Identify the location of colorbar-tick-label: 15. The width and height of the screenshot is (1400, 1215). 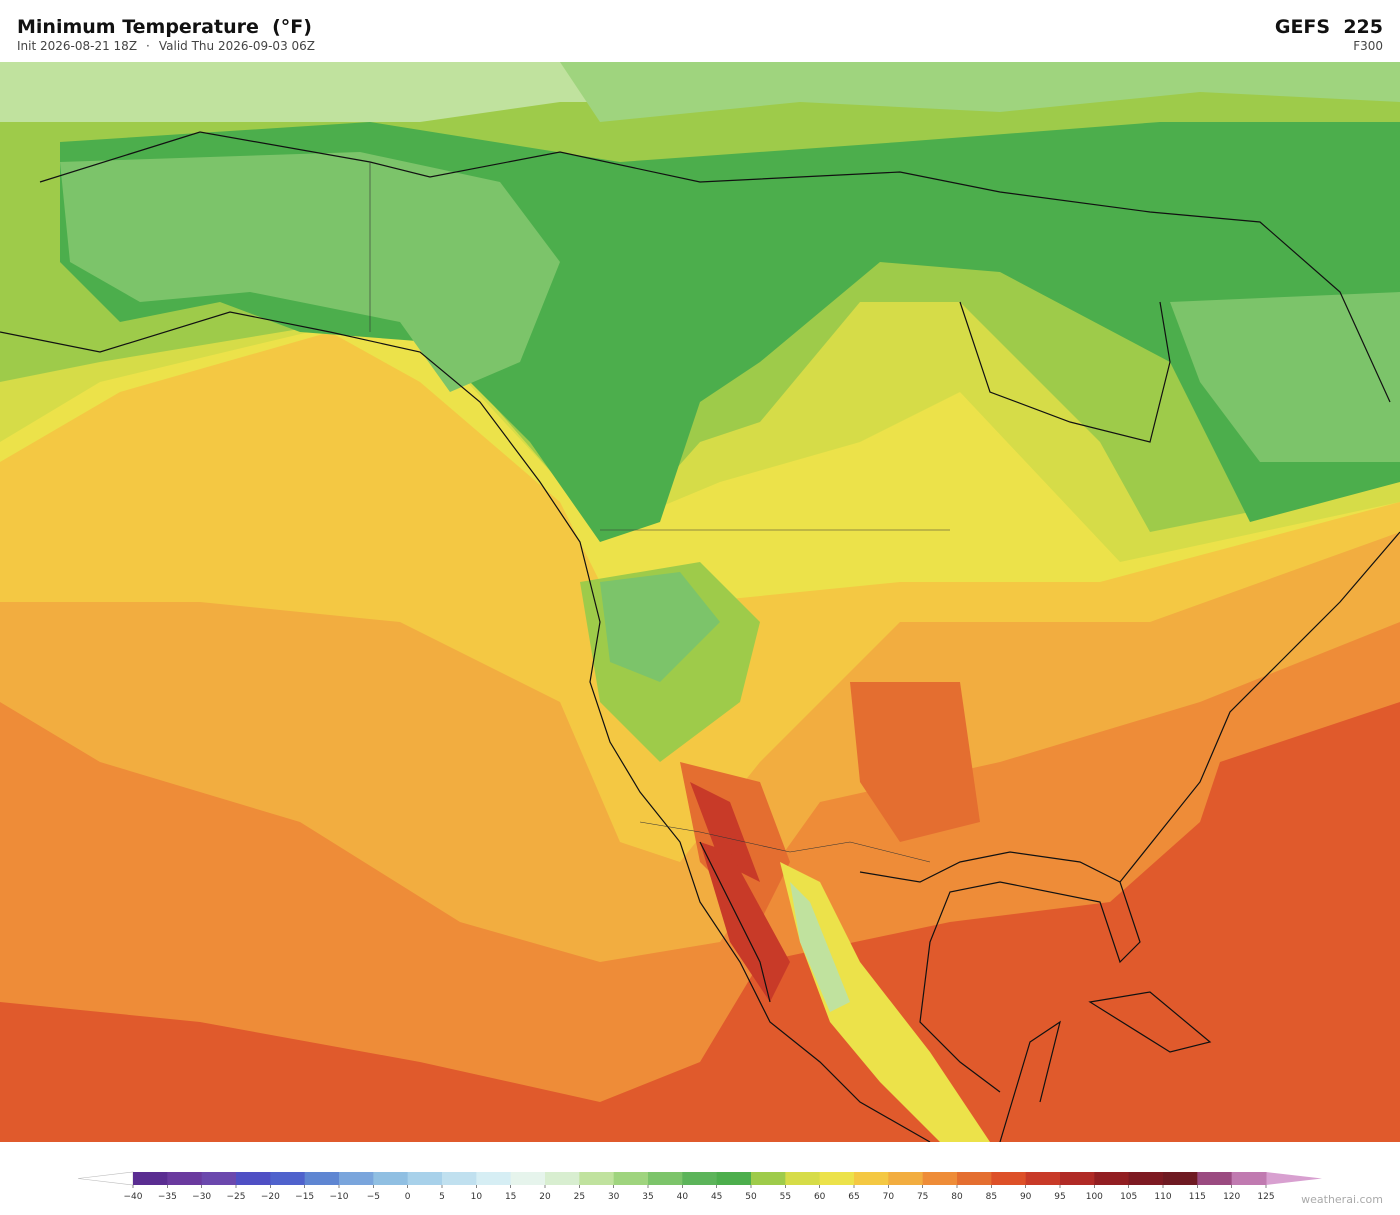
(510, 1197).